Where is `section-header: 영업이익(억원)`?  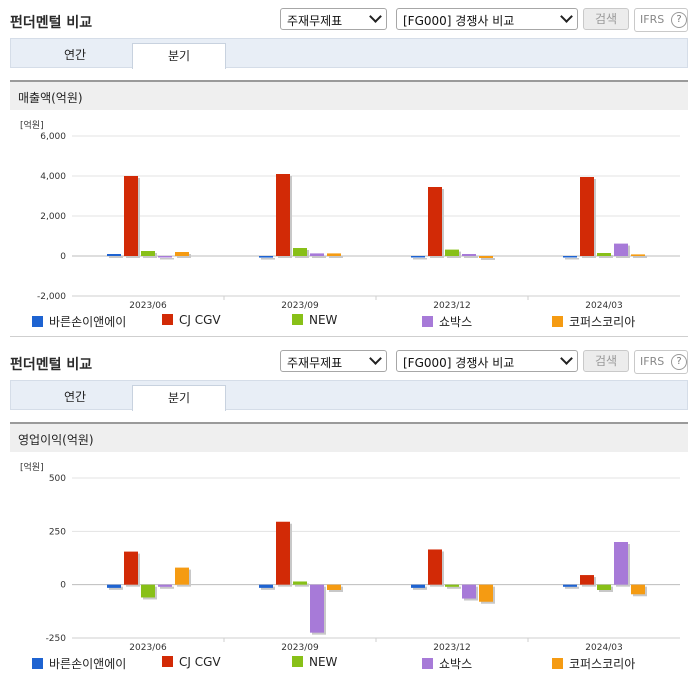
section-header: 영업이익(억원) is located at coordinates (349, 437).